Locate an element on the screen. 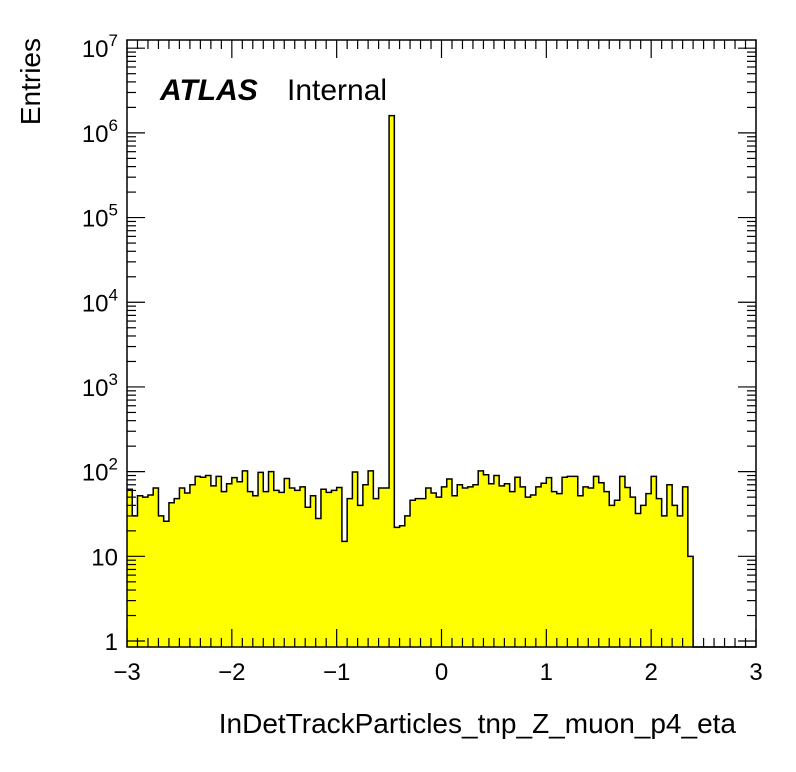 The height and width of the screenshot is (772, 796). x-tick-label: −2 is located at coordinates (231, 672).